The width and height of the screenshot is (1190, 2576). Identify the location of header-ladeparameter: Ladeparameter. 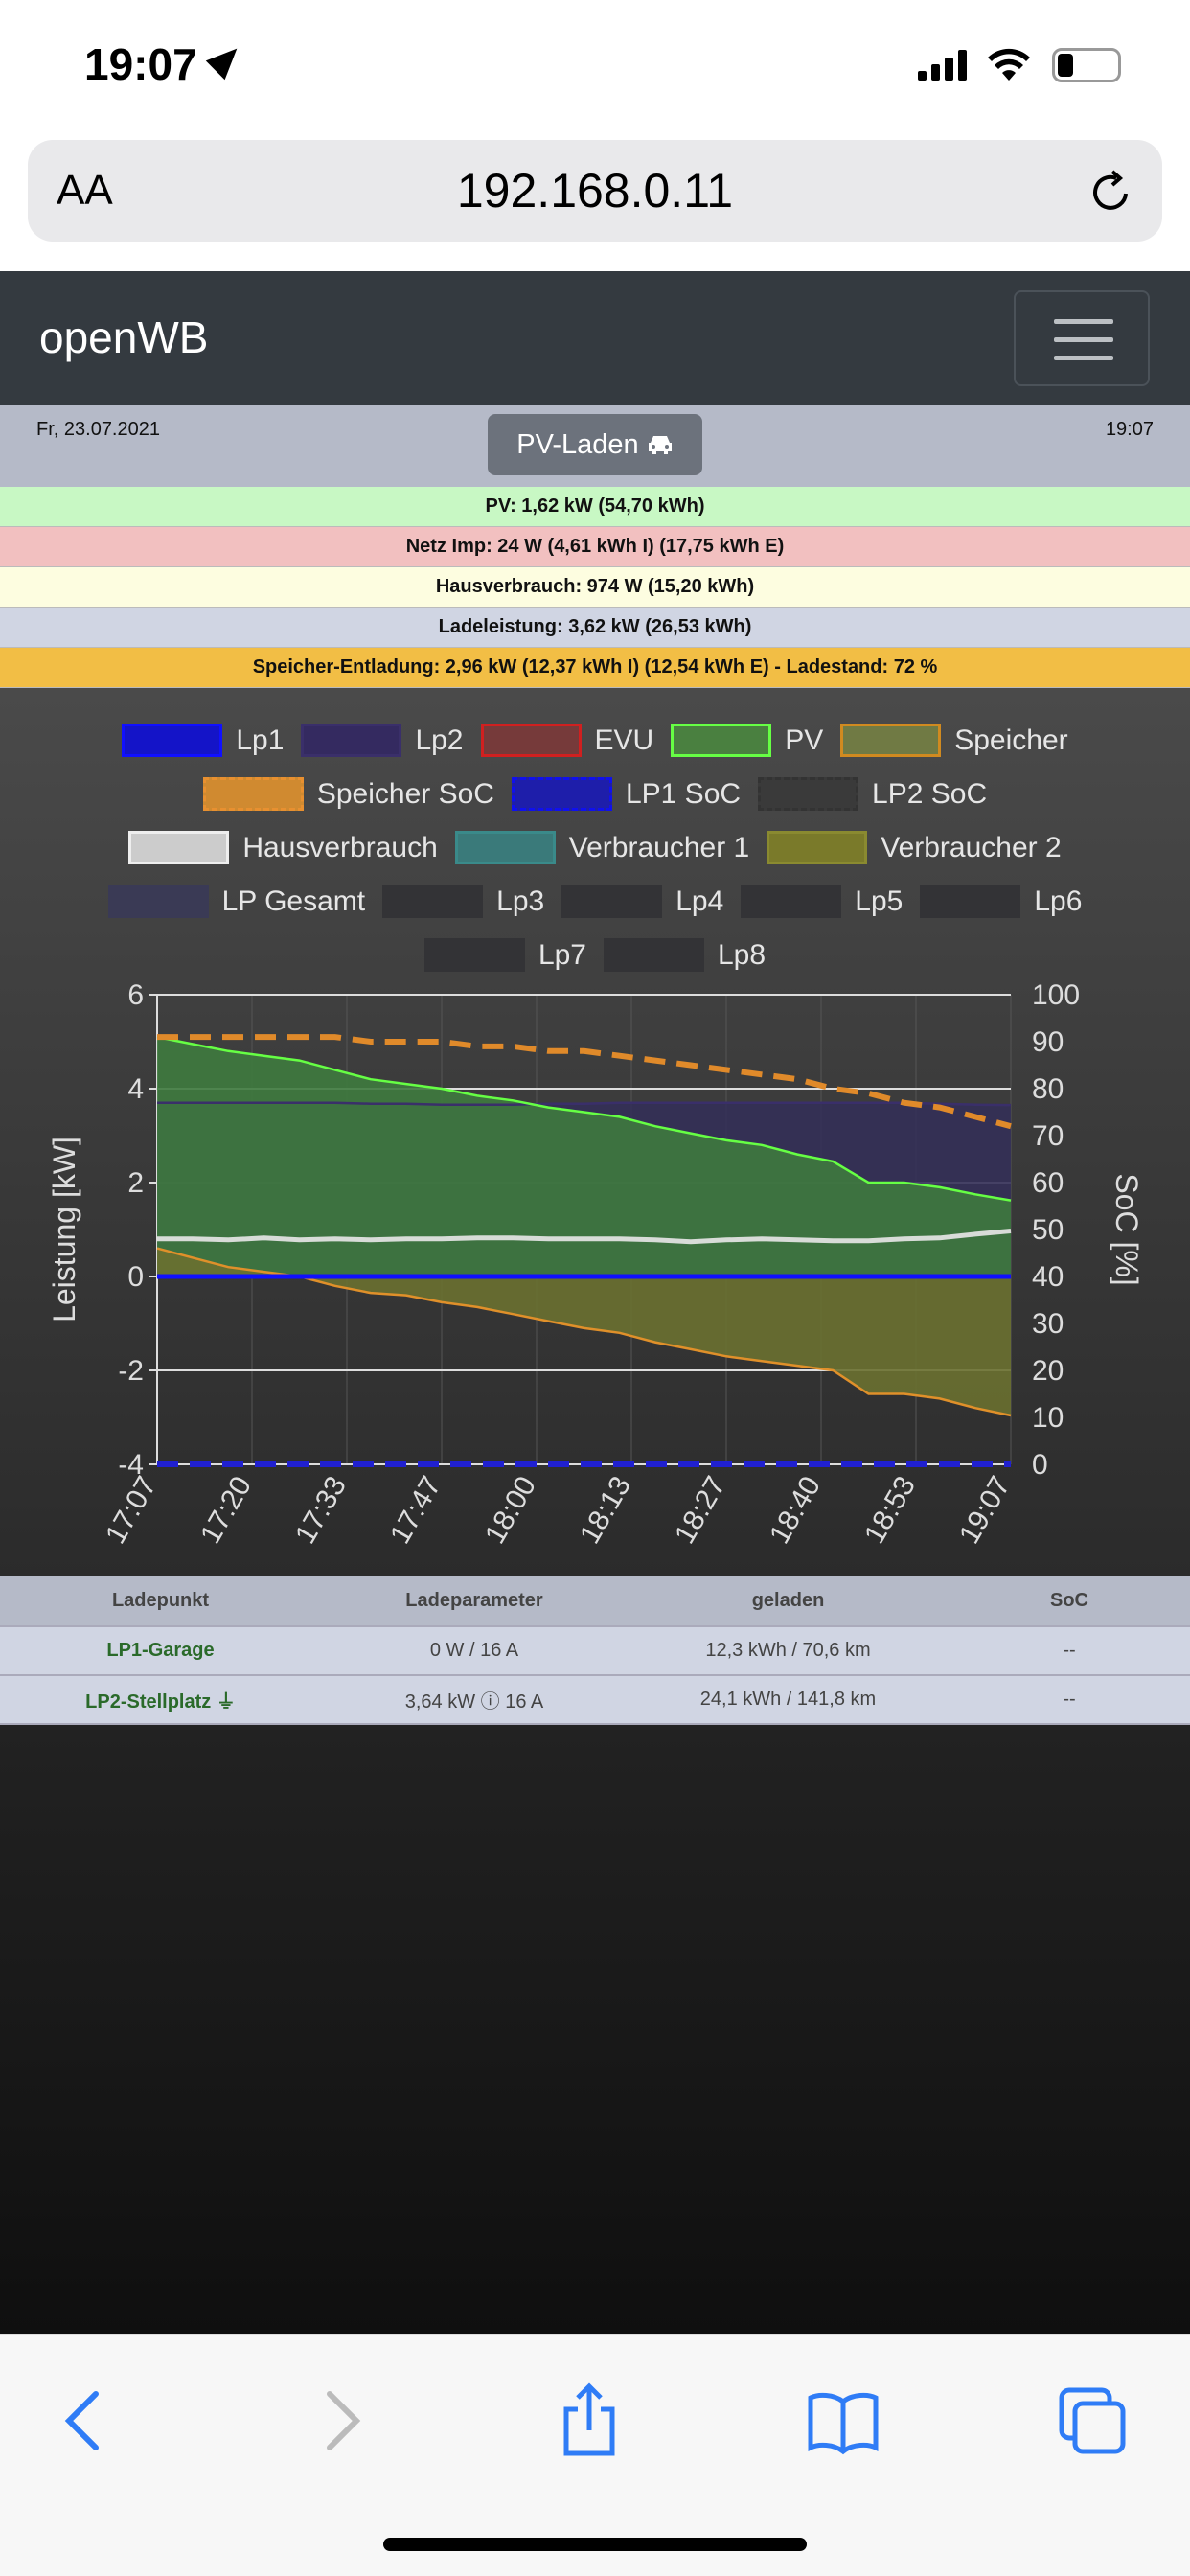
(474, 1600).